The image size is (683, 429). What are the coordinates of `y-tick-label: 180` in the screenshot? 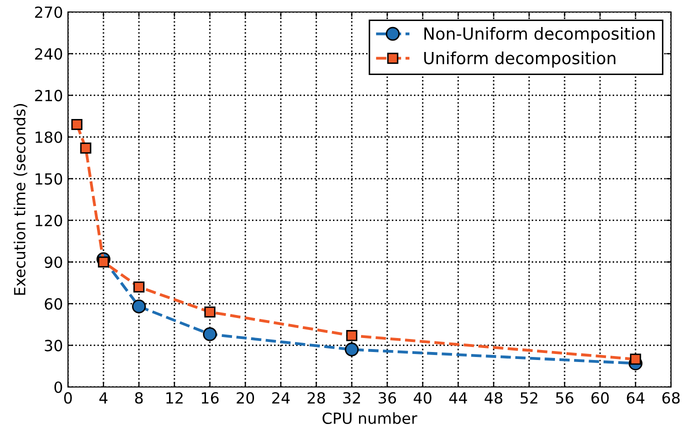 It's located at (49, 137).